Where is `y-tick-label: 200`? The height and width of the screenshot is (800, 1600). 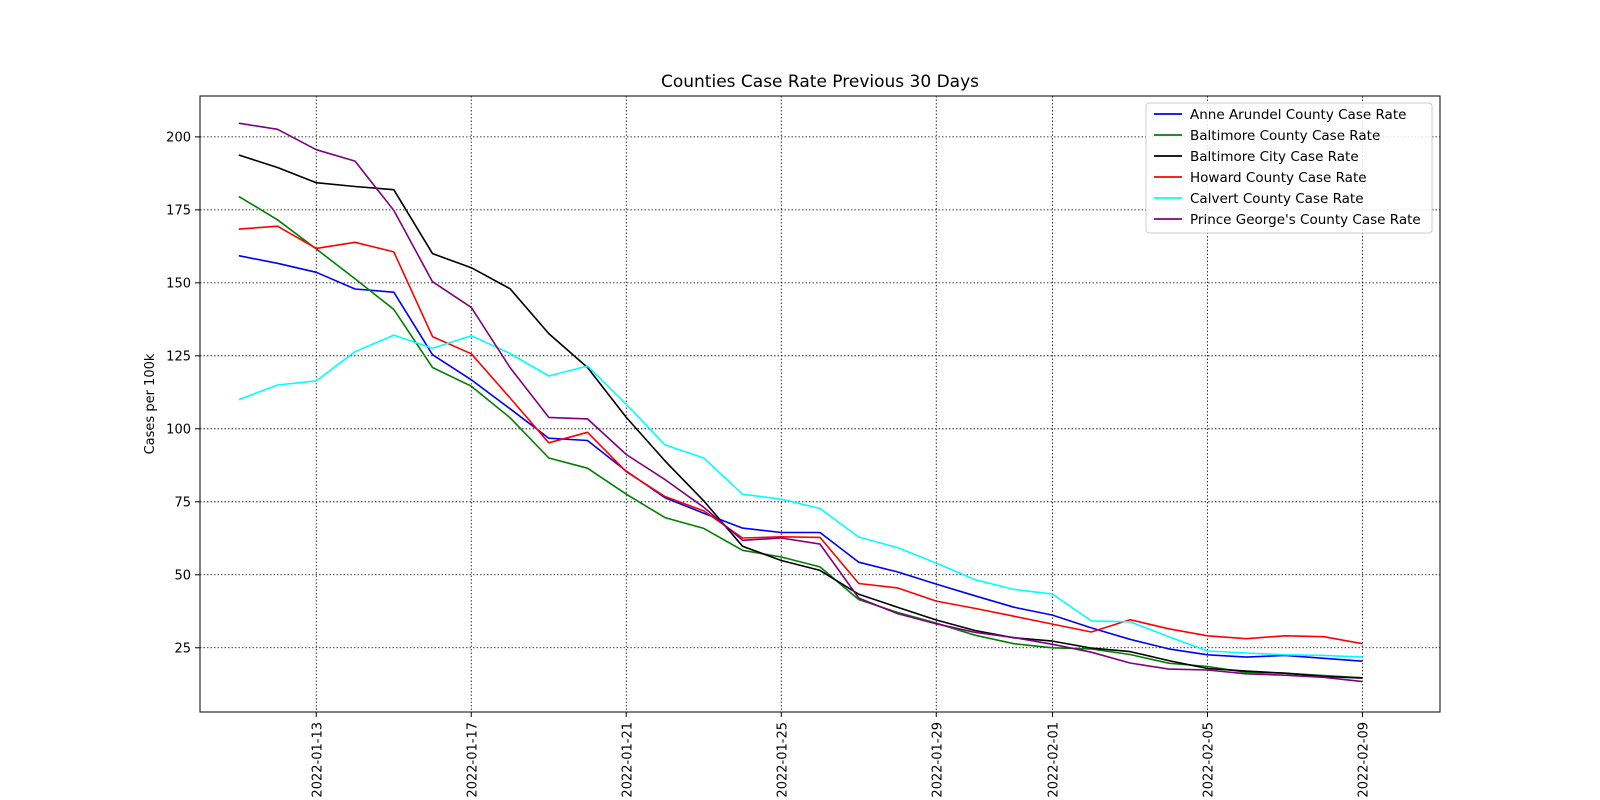 y-tick-label: 200 is located at coordinates (178, 137).